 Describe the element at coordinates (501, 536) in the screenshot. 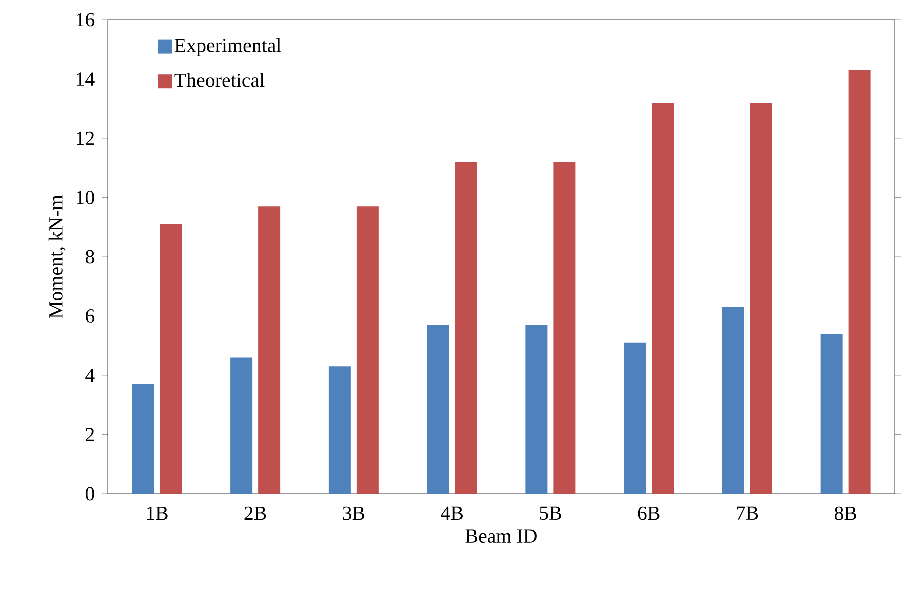

I see `x-axis-title: Beam ID` at that location.